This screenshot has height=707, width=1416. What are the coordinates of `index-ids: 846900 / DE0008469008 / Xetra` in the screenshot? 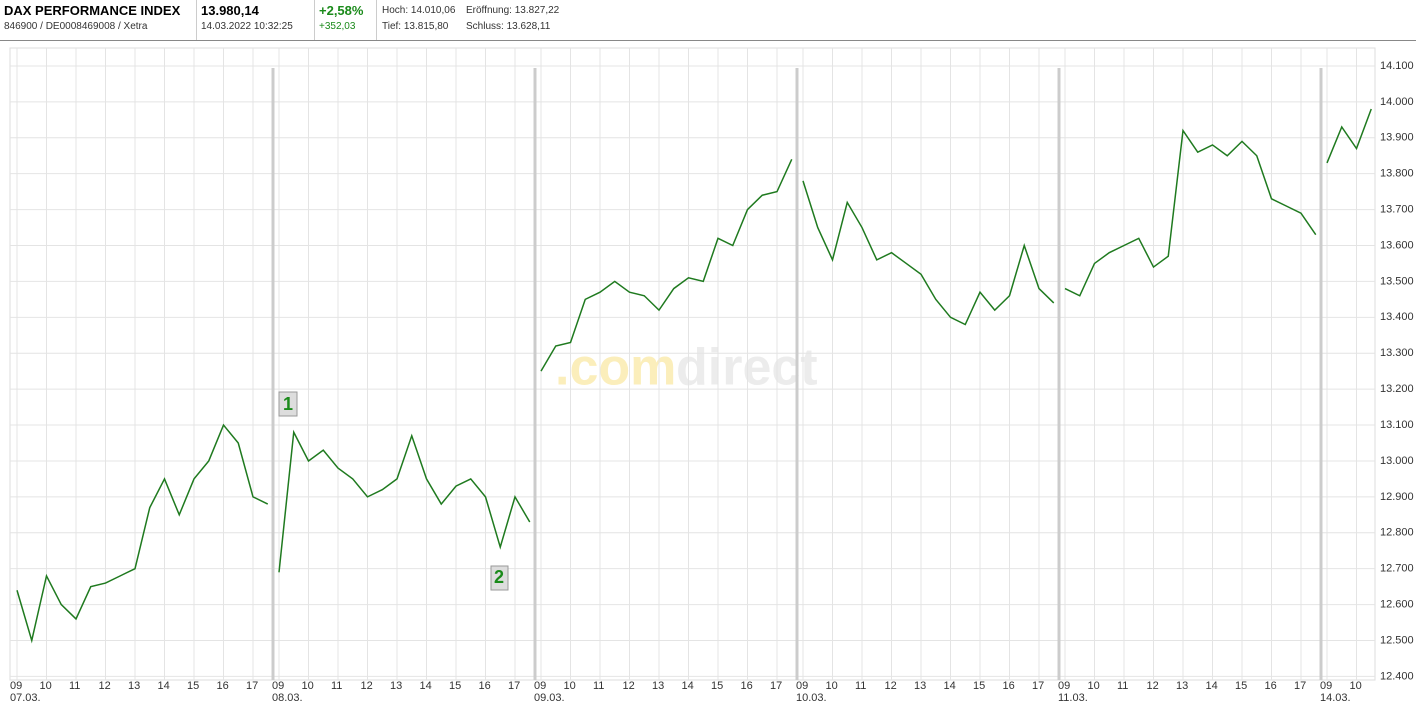 It's located at (76, 26).